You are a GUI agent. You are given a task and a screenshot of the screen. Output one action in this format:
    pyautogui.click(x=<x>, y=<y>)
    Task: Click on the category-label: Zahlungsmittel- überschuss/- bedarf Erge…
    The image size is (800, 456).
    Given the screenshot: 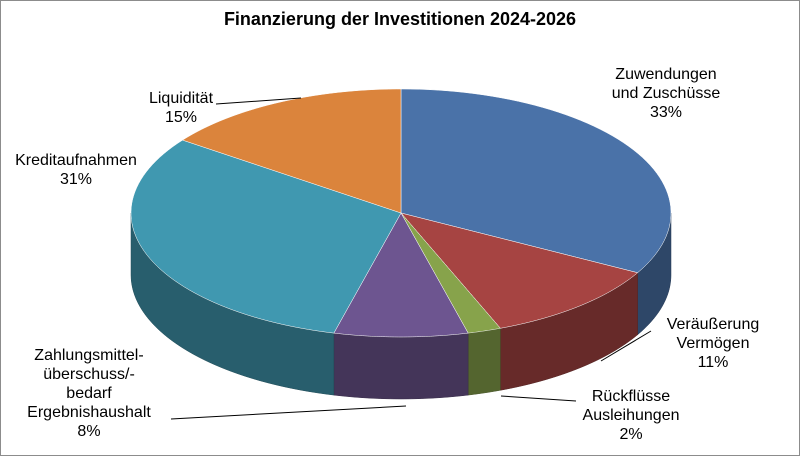 What is the action you would take?
    pyautogui.click(x=89, y=384)
    